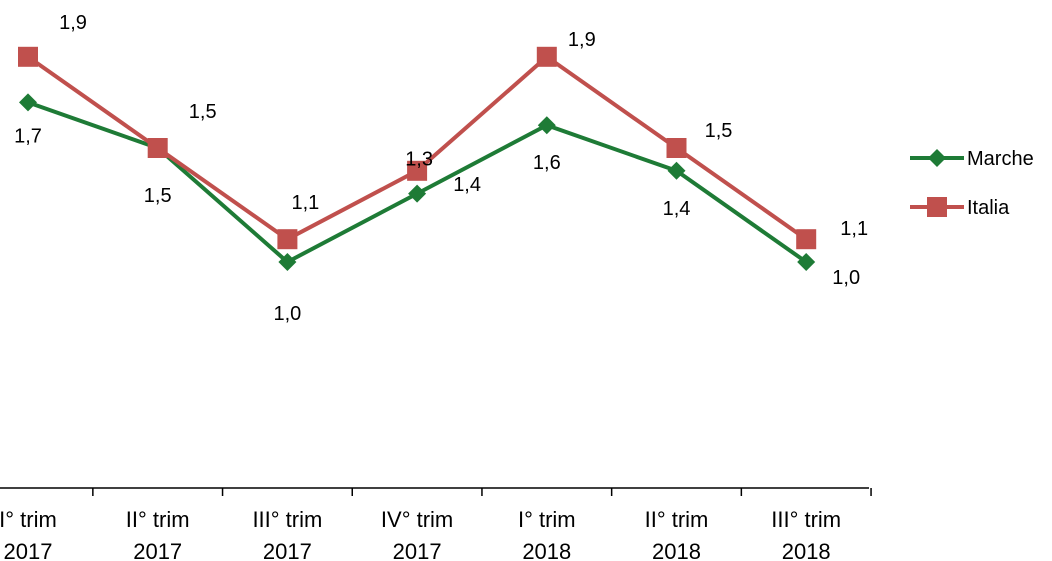  I want to click on data-label-marche: 1,5, so click(158, 196).